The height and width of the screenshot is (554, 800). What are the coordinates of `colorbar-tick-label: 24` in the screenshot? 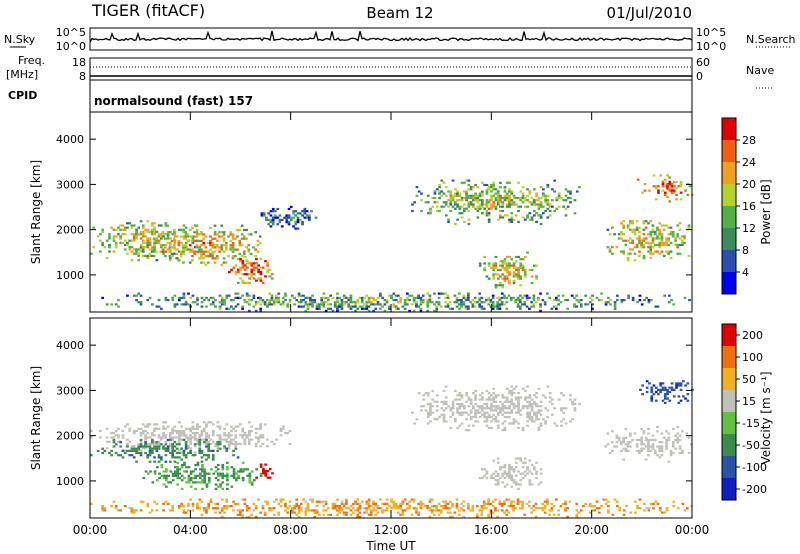 It's located at (749, 162).